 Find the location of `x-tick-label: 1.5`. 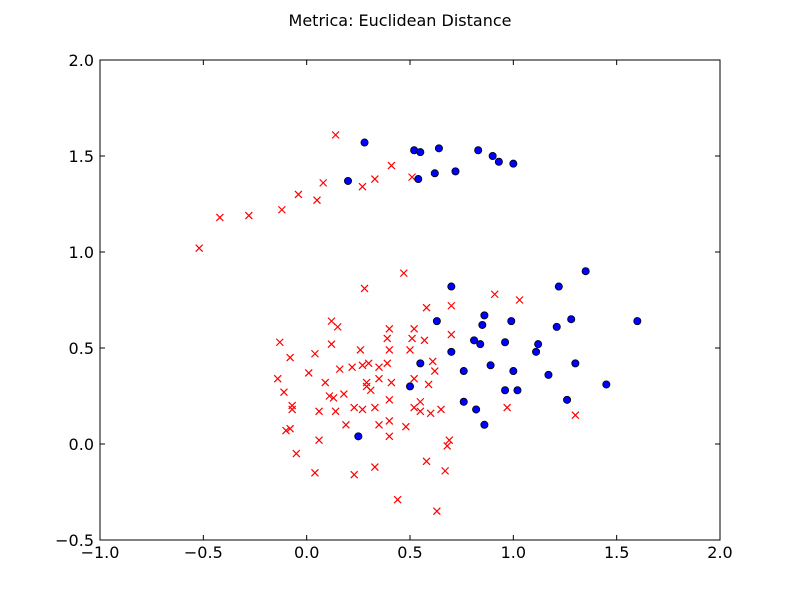

x-tick-label: 1.5 is located at coordinates (616, 552).